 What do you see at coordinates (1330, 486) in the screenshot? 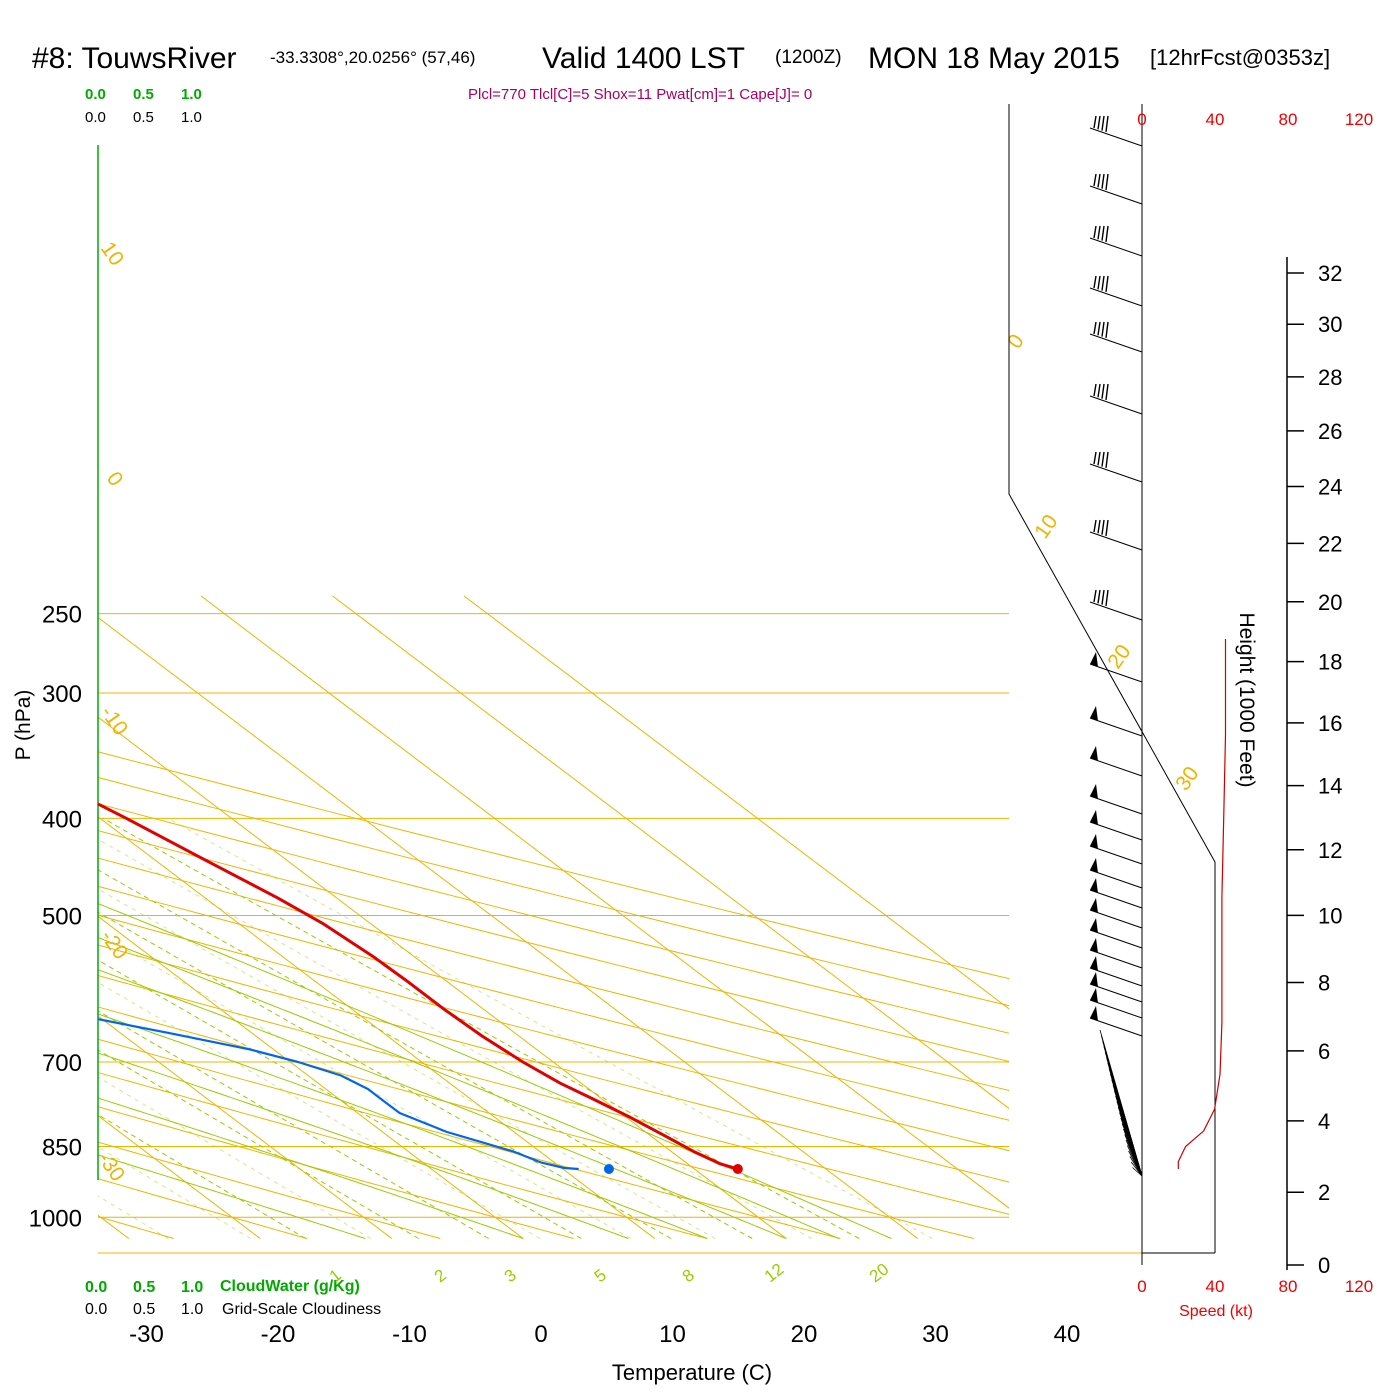
I see `height-tick-label: 24` at bounding box center [1330, 486].